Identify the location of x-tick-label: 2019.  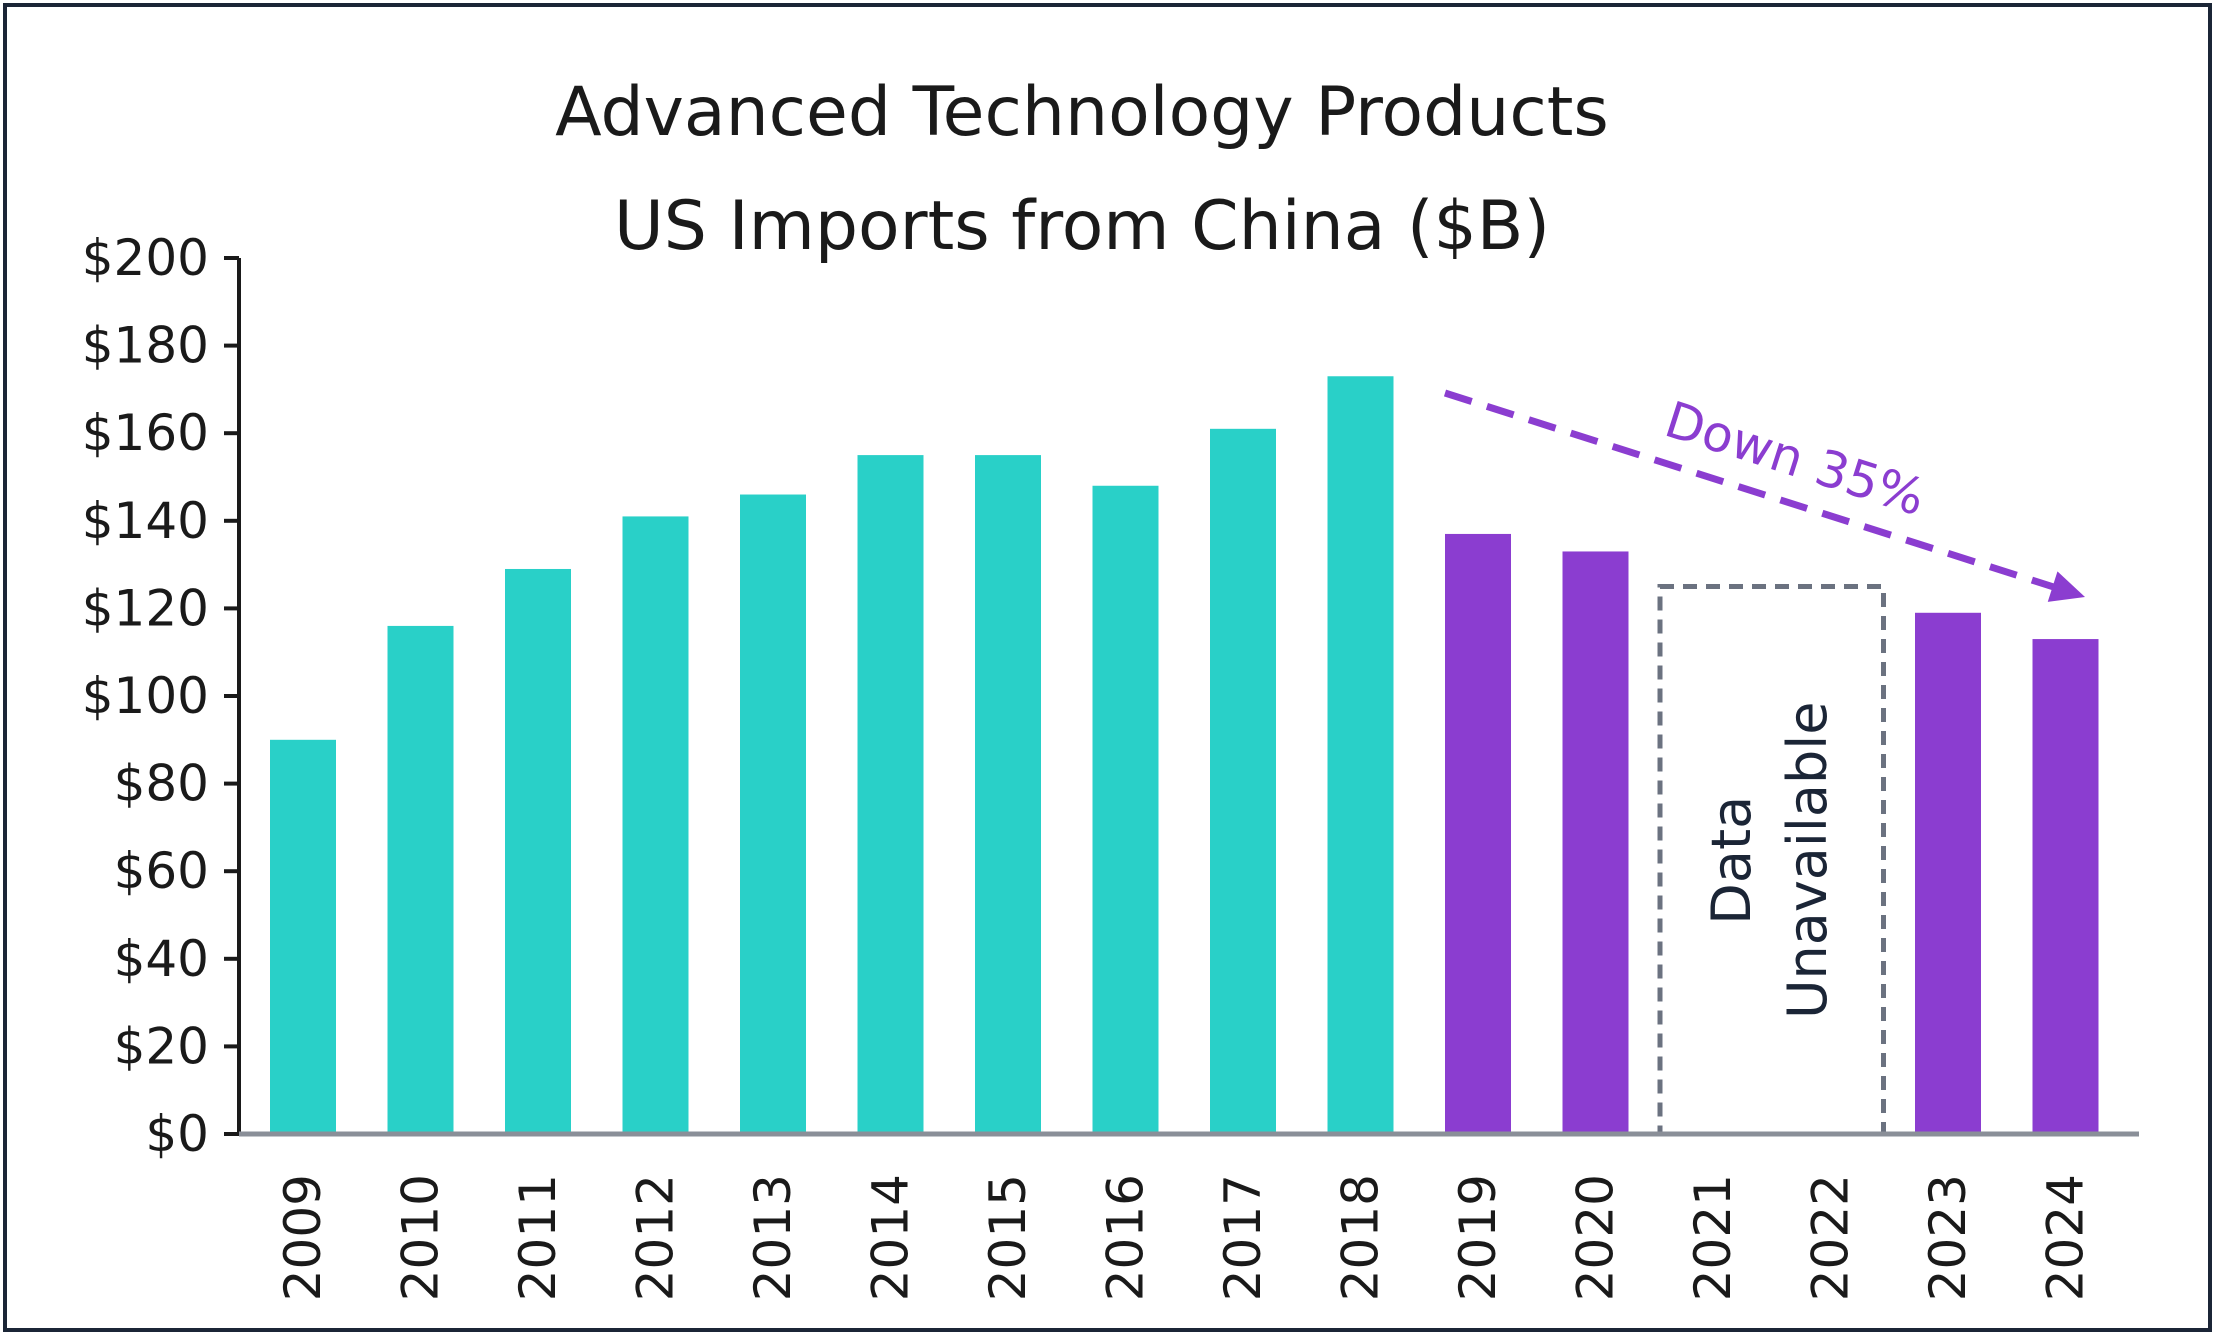
(1478, 1237).